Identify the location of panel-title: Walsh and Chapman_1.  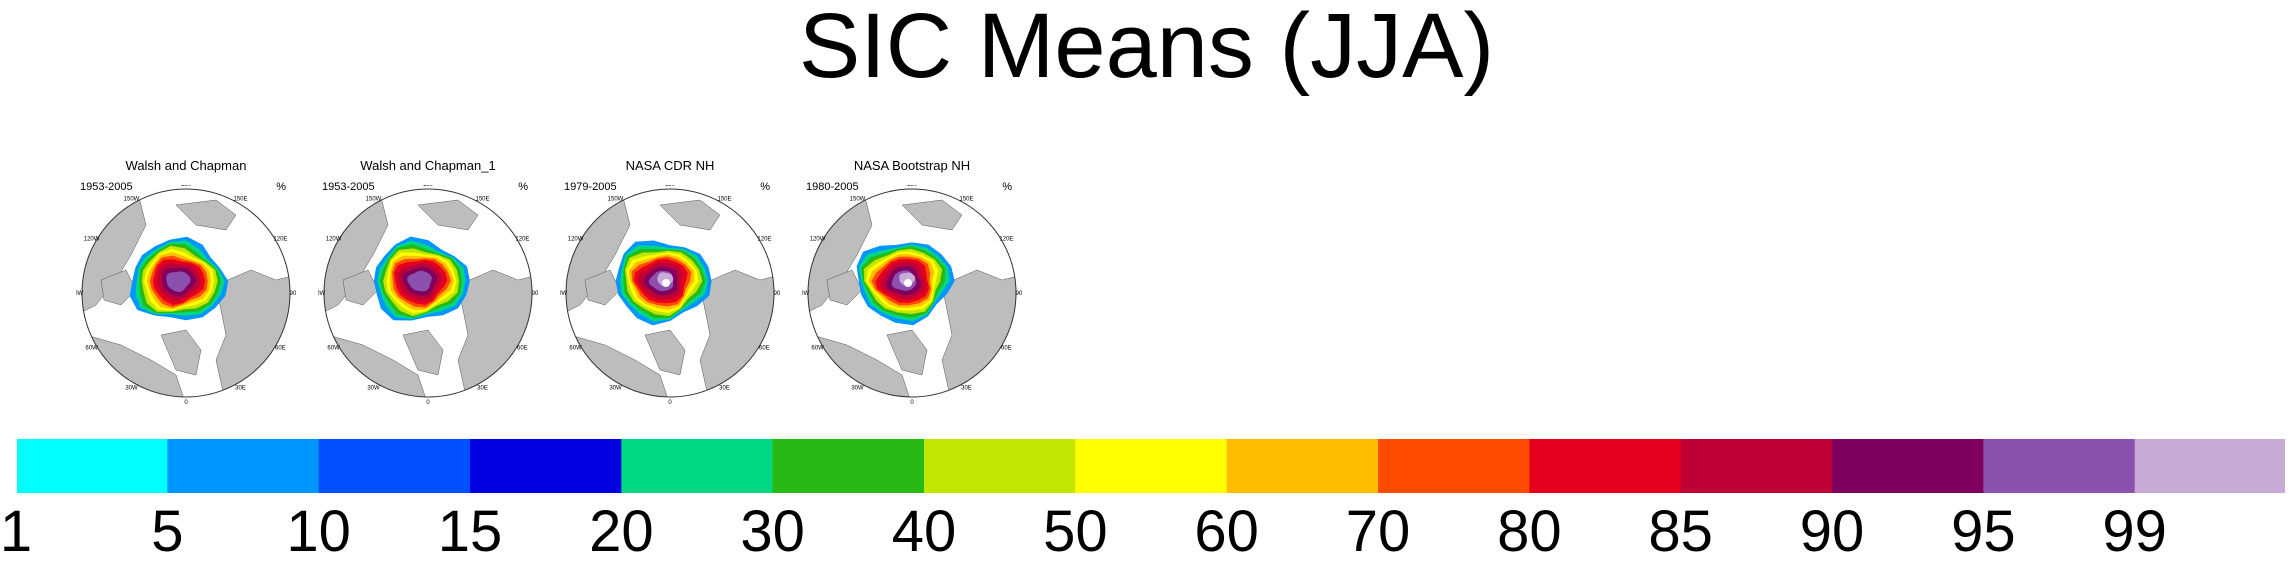
(428, 165).